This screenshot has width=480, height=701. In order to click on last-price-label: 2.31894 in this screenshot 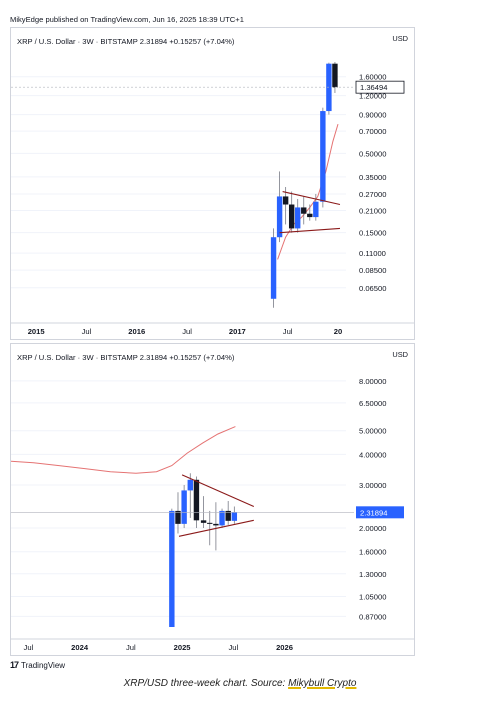, I will do `click(373, 512)`.